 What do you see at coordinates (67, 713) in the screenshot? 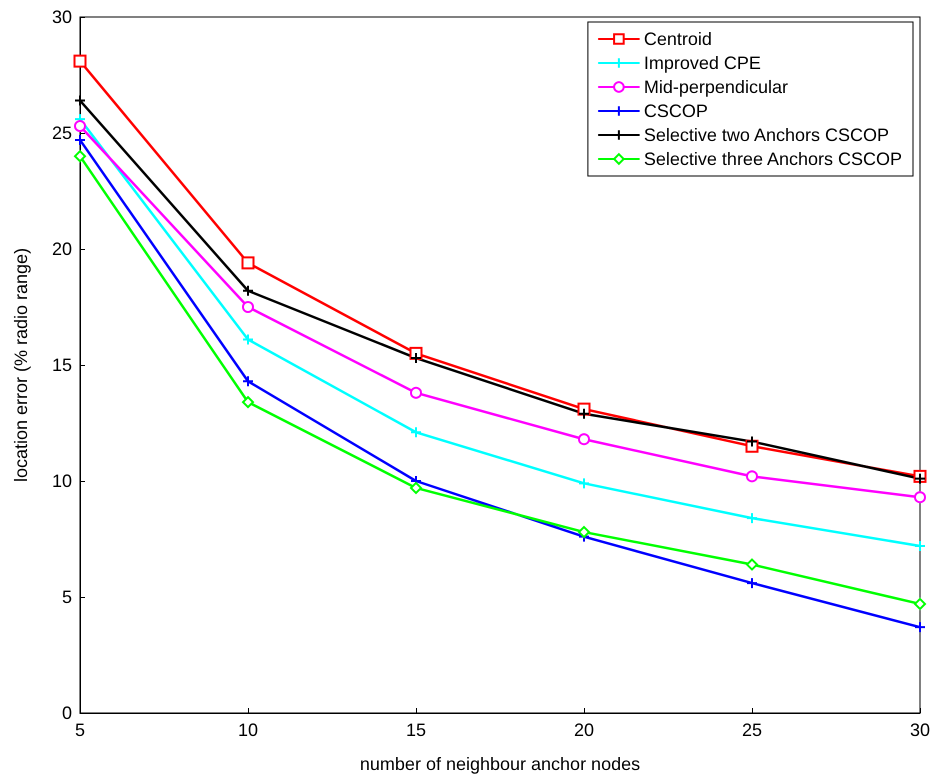
I see `y-tick-label: 0` at bounding box center [67, 713].